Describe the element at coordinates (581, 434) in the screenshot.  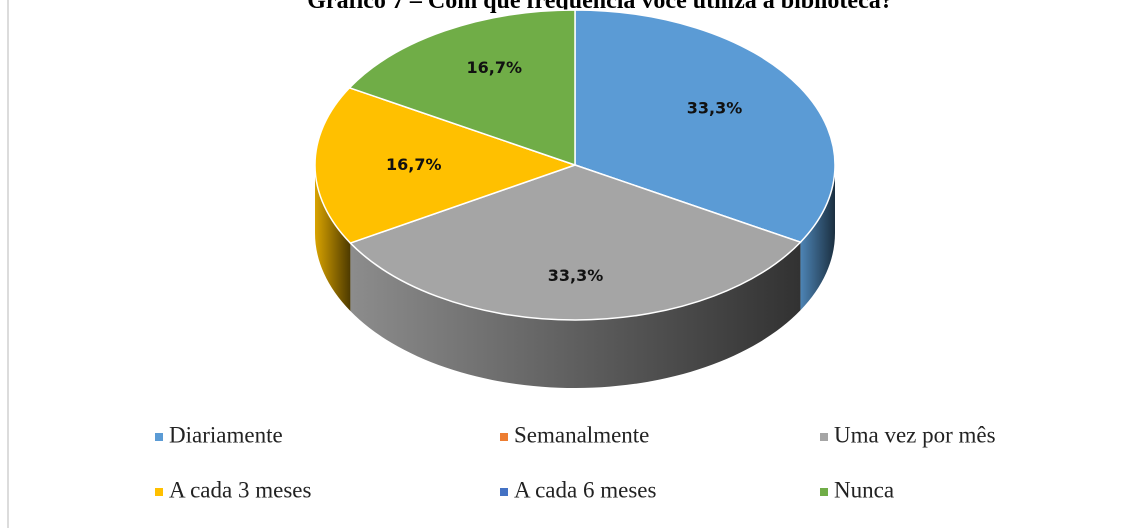
I see `legend-label: Semanalmente` at that location.